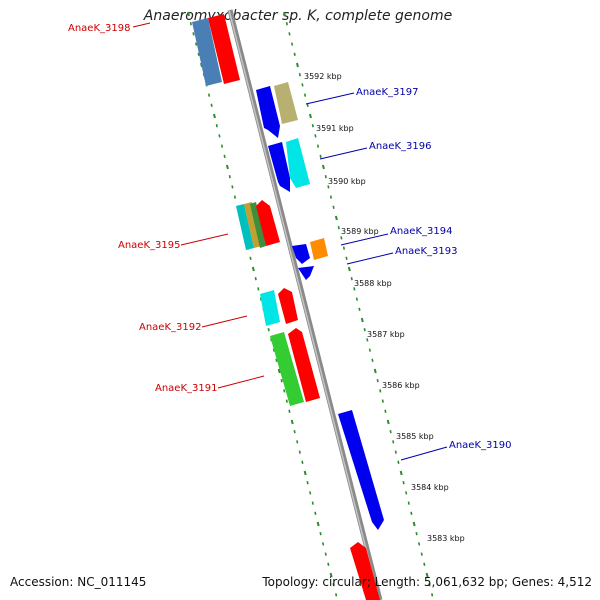 The height and width of the screenshot is (600, 600). Describe the element at coordinates (373, 283) in the screenshot. I see `scale-label: 3588 kbp` at that location.